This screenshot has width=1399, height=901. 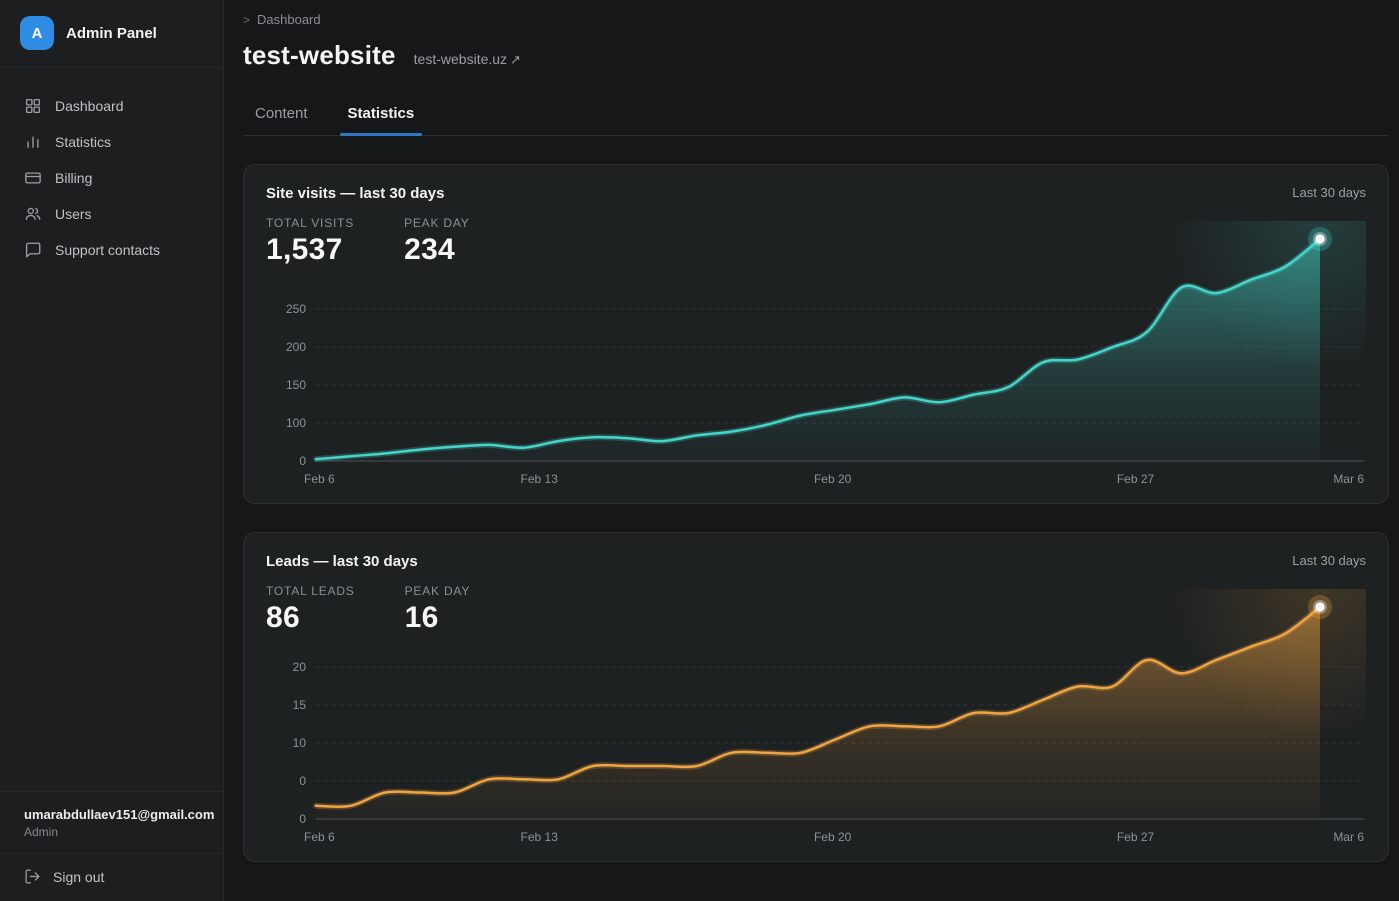 I want to click on user-role: Admin, so click(x=41, y=832).